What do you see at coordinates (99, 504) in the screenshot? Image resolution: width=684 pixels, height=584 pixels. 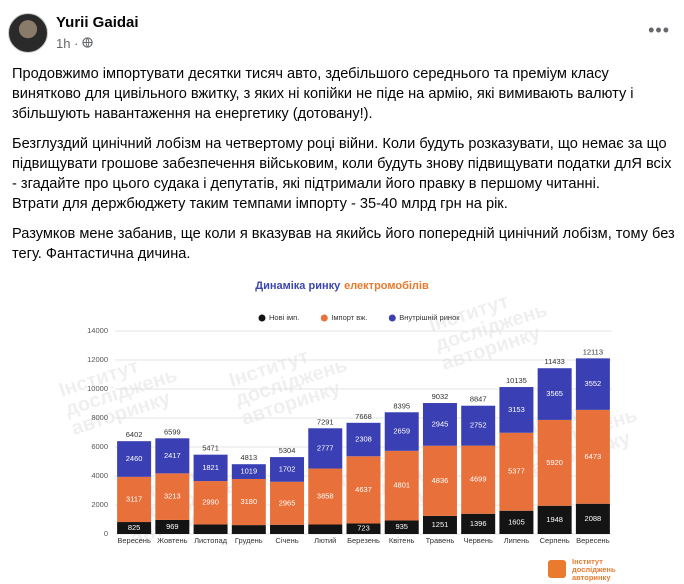 I see `y-tick-label: 2000` at bounding box center [99, 504].